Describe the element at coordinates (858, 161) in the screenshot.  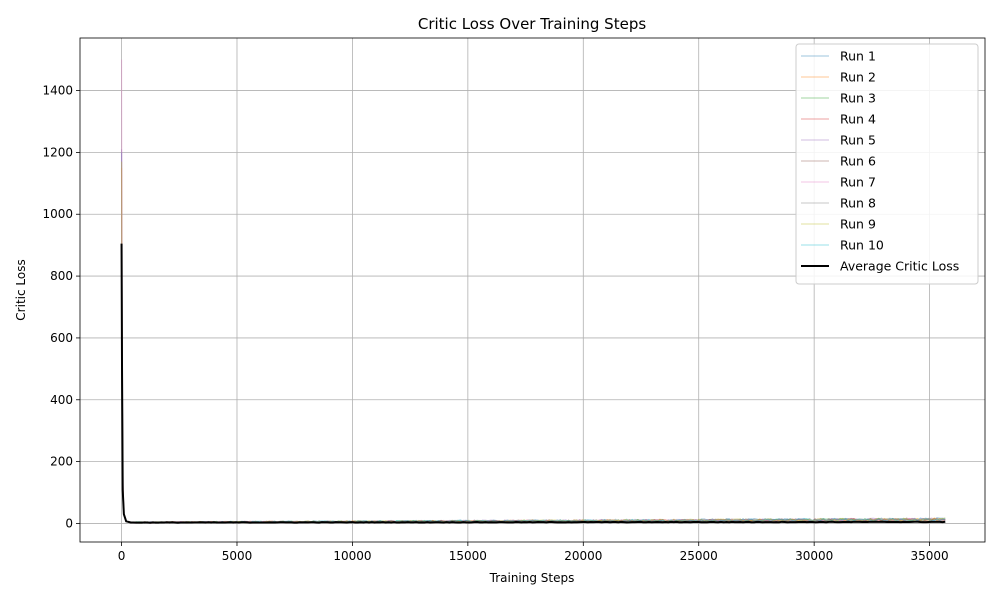
I see `legend-label: Run 6` at that location.